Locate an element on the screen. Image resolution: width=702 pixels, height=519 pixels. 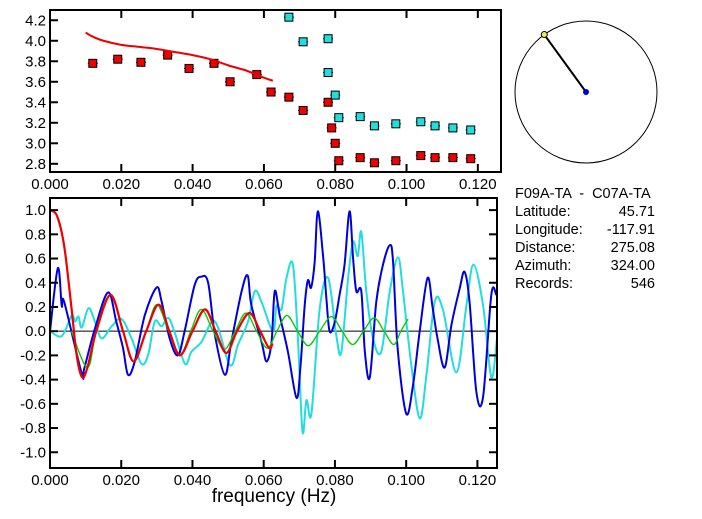
y-tick-label: 3.8 is located at coordinates (35, 61).